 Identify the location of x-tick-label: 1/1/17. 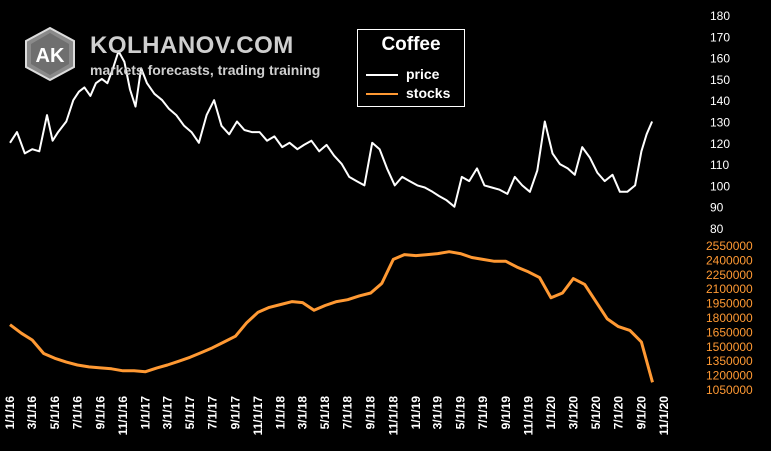
(146, 413).